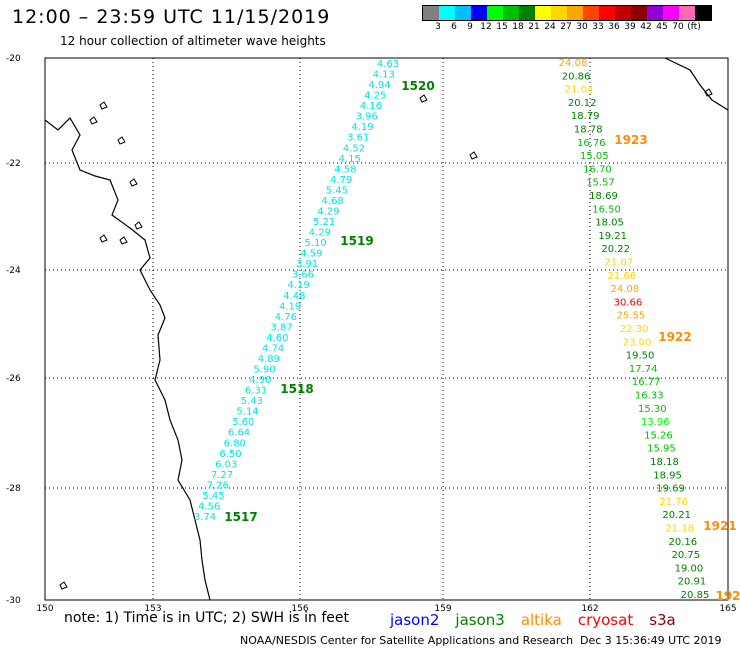 This screenshot has height=650, width=740. Describe the element at coordinates (689, 568) in the screenshot. I see `swh-value-track-1921: 19.00` at that location.